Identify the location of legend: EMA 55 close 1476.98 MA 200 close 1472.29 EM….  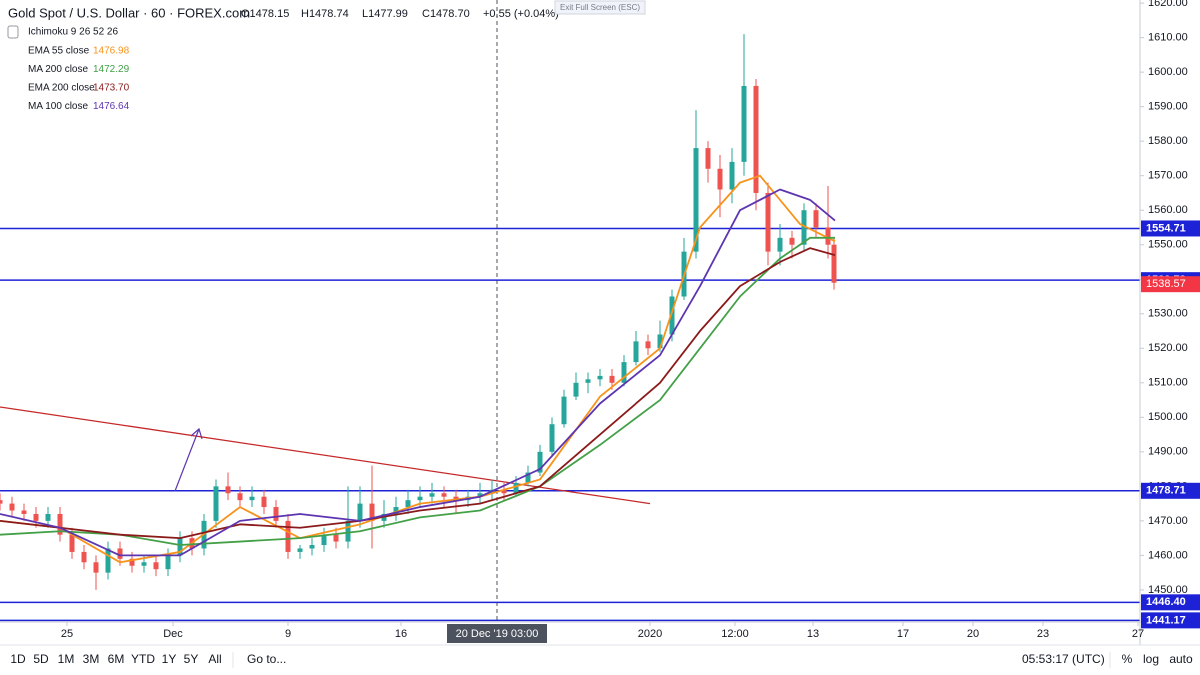
(79, 79).